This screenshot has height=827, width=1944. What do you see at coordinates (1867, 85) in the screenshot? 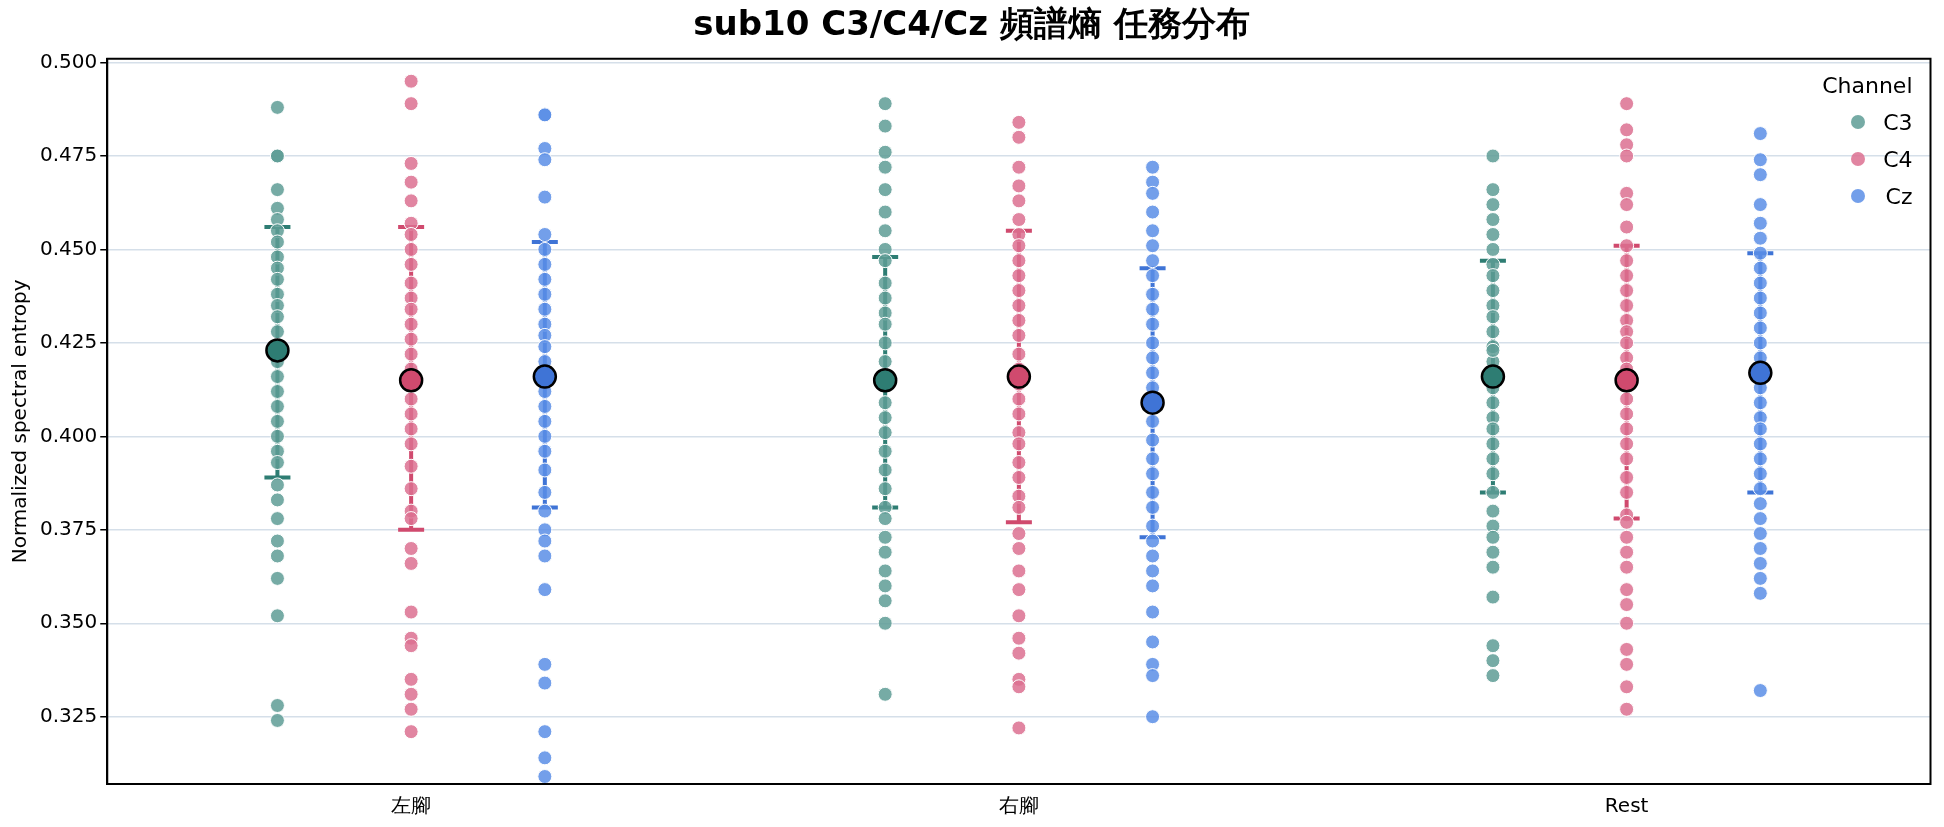
I see `legend-title: Channel` at bounding box center [1867, 85].